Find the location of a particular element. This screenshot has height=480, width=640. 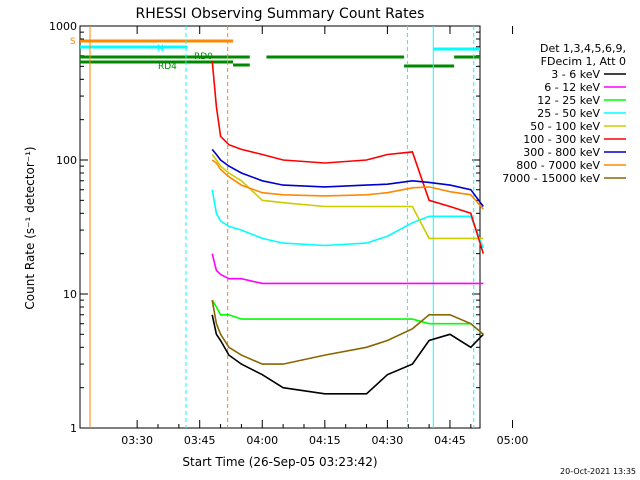

x-tick-label: 05:00 is located at coordinates (513, 440).